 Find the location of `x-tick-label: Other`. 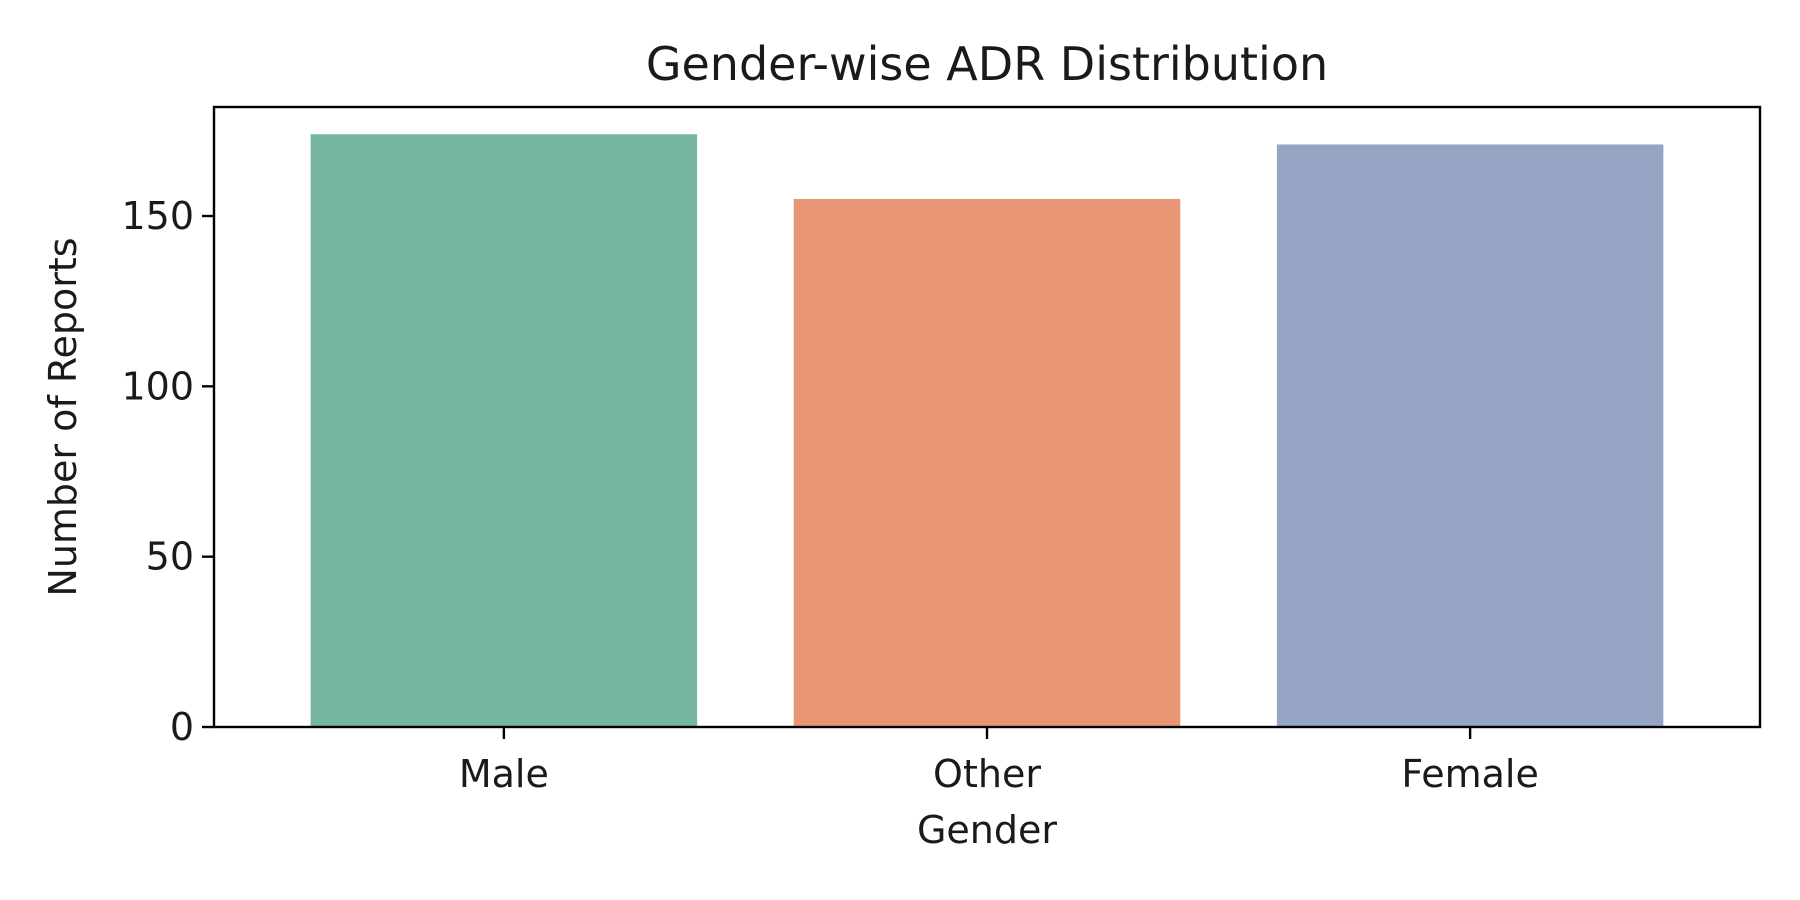

x-tick-label: Other is located at coordinates (987, 774).